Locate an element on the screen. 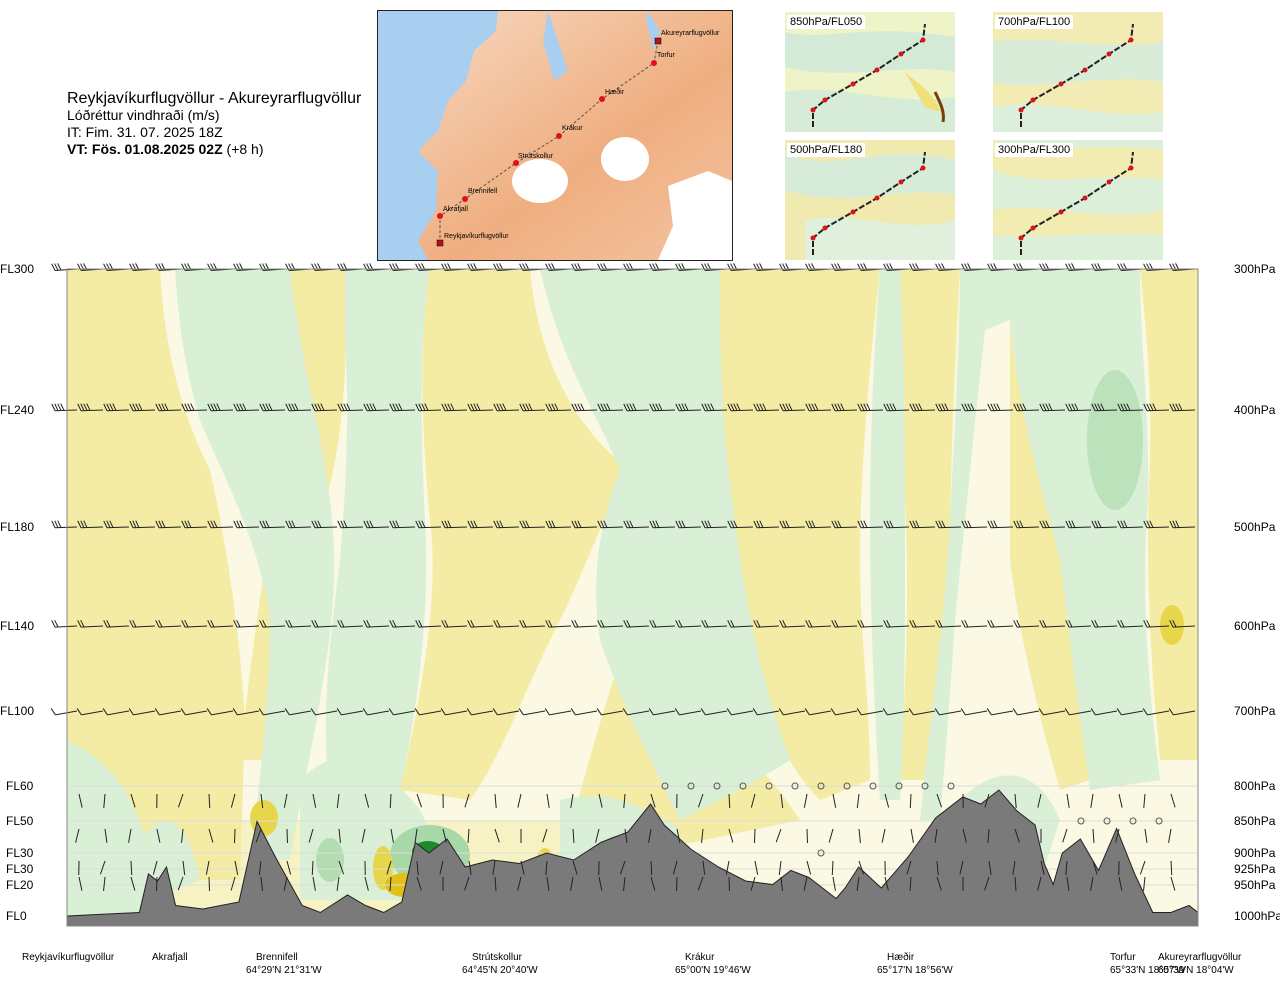 The width and height of the screenshot is (1280, 981). right-axis-label: 300hPa is located at coordinates (1255, 269).